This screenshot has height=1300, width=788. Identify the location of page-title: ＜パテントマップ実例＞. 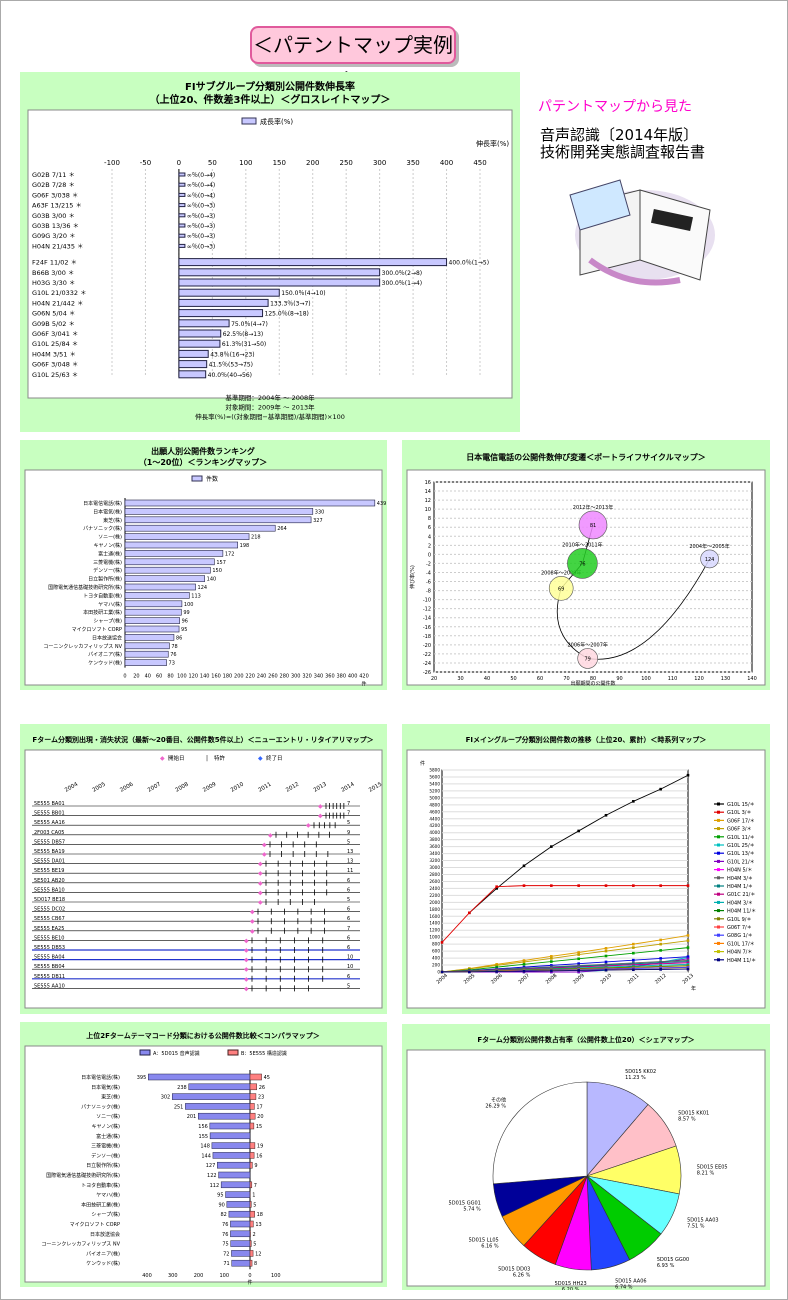
(353, 58).